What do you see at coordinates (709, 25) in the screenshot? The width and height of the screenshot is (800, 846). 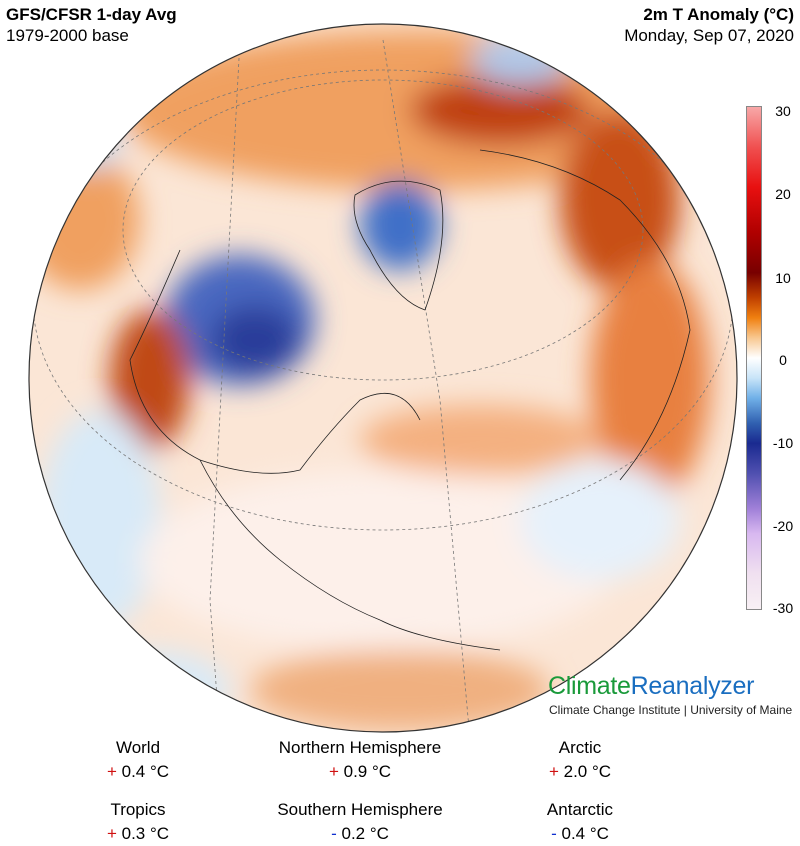 I see `header-right: 2m T Anomaly (°C) Monday, Sep 07, 2020` at bounding box center [709, 25].